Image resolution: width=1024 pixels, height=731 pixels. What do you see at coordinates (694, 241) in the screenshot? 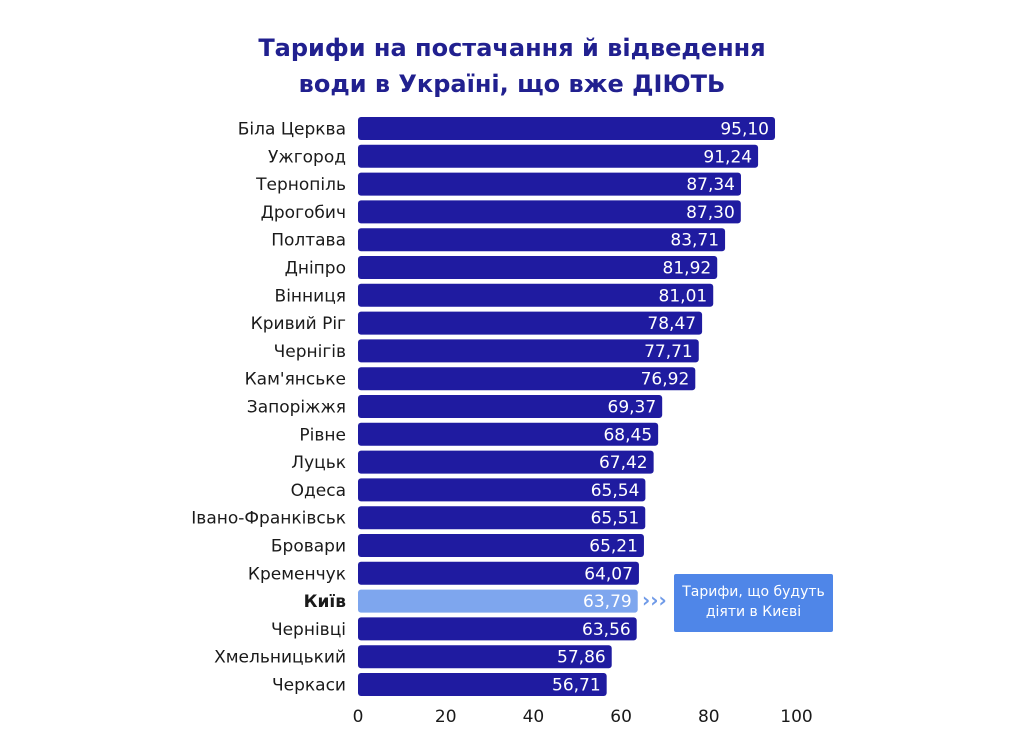
I see `data-label: 83,71` at bounding box center [694, 241].